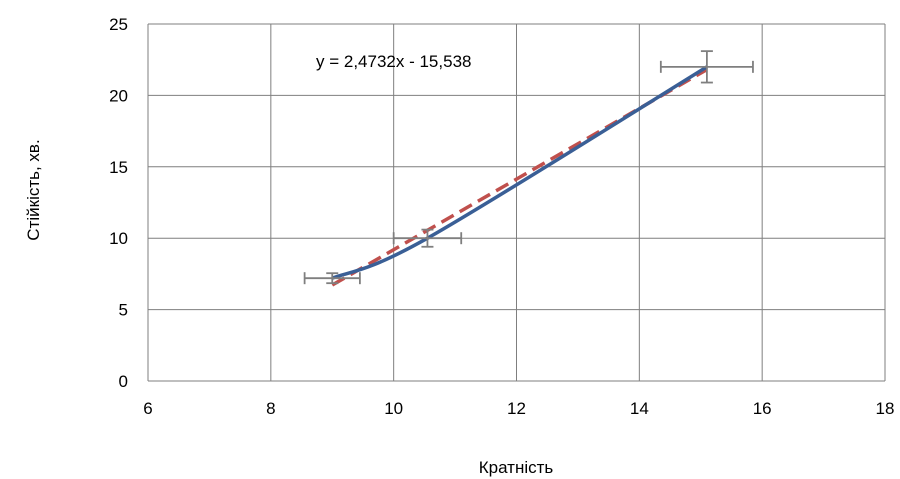 This screenshot has width=900, height=479. I want to click on x-tick-label: 6, so click(147, 408).